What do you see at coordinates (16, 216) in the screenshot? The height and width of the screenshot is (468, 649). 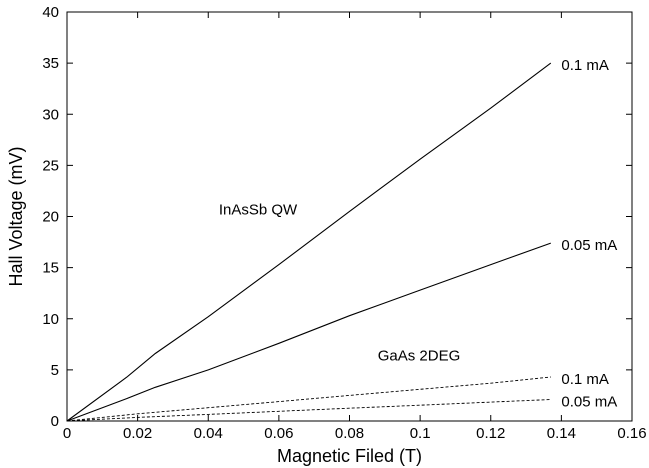 I see `y-axis-label: Hall Voltage (mV)` at bounding box center [16, 216].